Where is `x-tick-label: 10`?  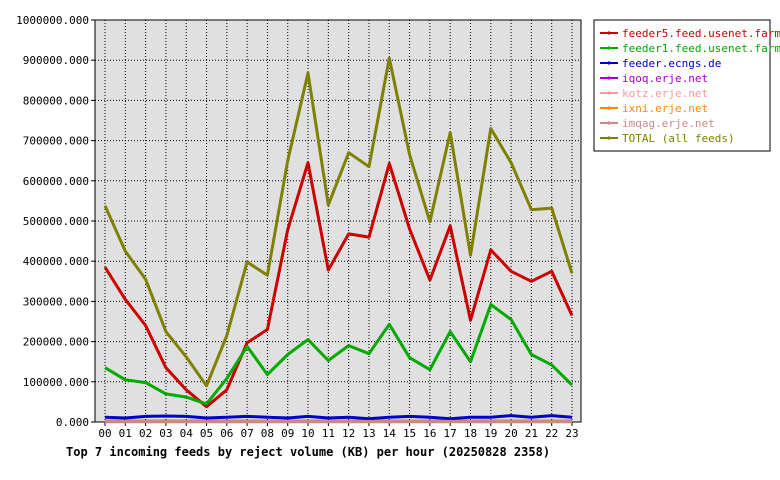
x-tick-label: 10 is located at coordinates (307, 433).